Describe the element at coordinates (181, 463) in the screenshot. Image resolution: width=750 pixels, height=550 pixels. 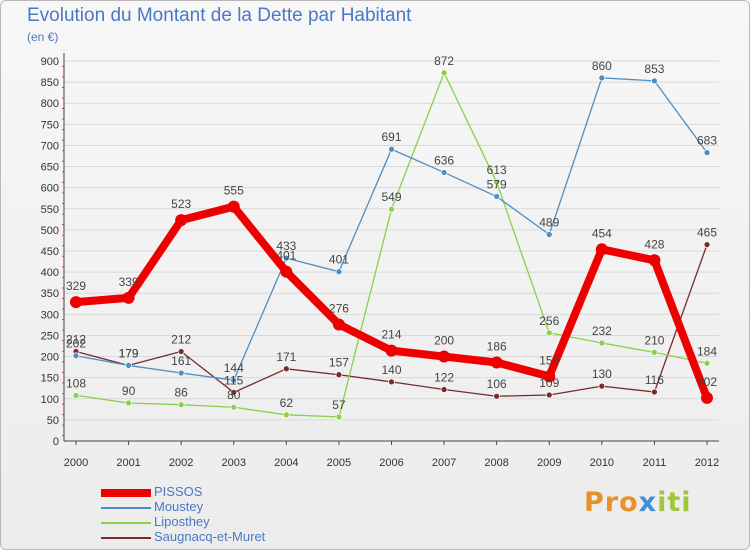
I see `x-tick-label: 2002` at that location.